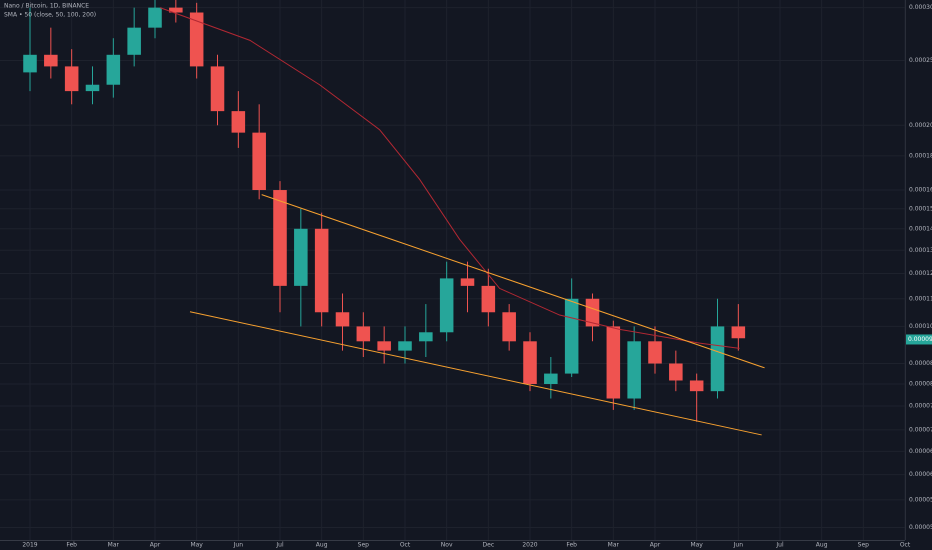  Describe the element at coordinates (920, 474) in the screenshot. I see `y-tick-label: 0.0000600` at that location.